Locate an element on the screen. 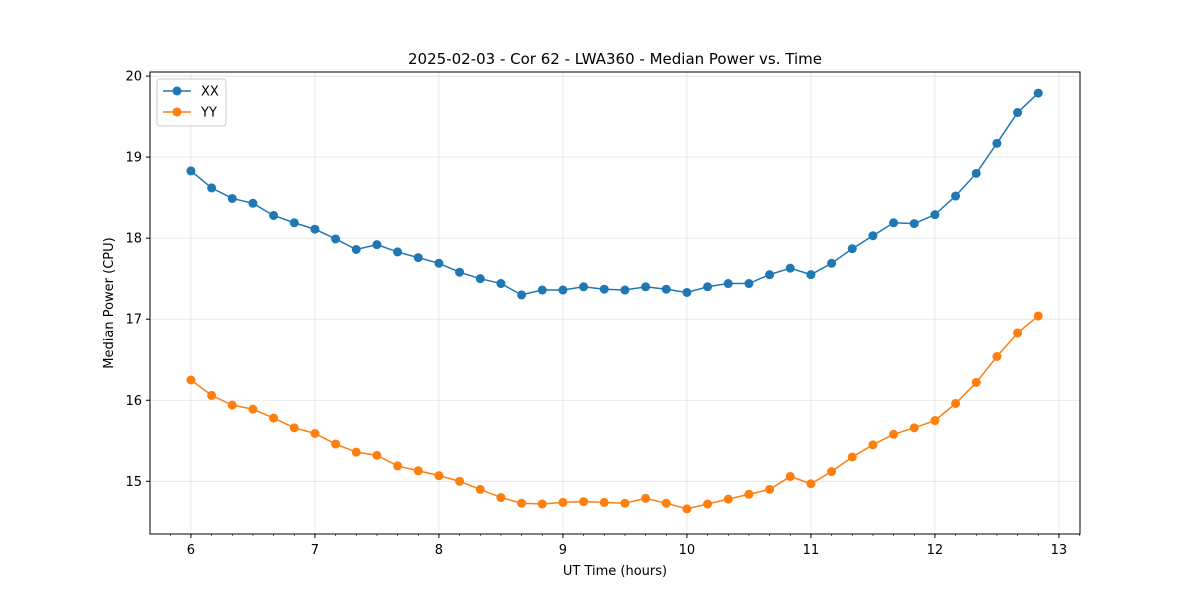 This screenshot has width=1200, height=600. x-tick-label: 10 is located at coordinates (687, 550).